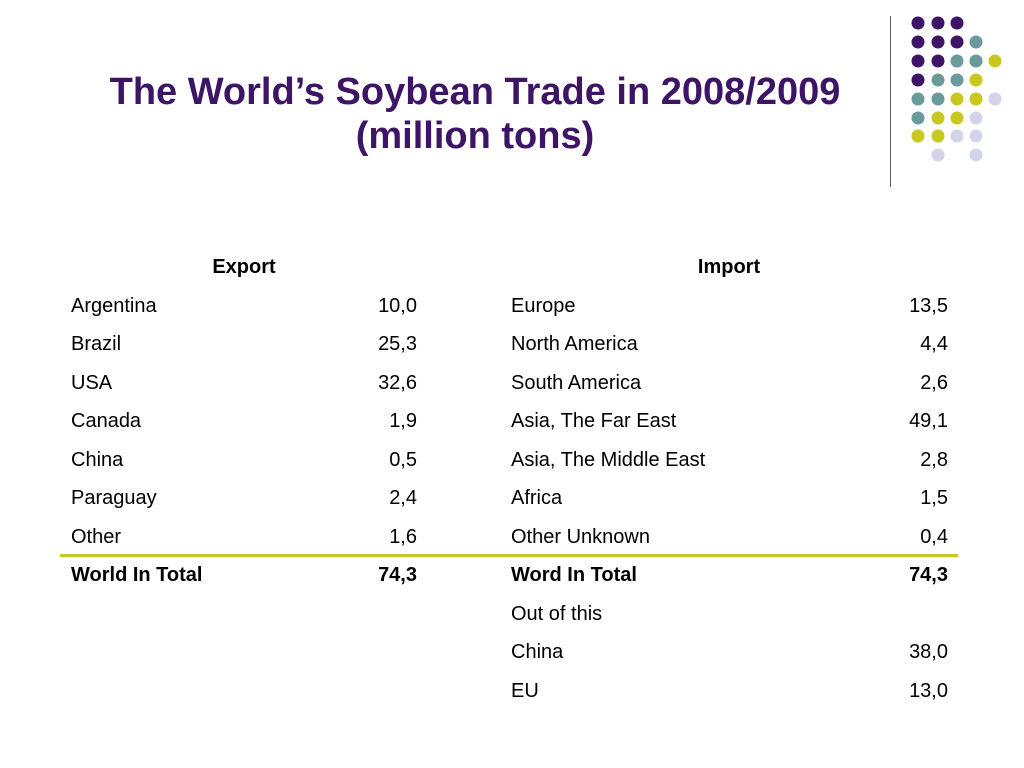 This screenshot has height=768, width=1024. What do you see at coordinates (537, 498) in the screenshot?
I see `import-region: Africa` at bounding box center [537, 498].